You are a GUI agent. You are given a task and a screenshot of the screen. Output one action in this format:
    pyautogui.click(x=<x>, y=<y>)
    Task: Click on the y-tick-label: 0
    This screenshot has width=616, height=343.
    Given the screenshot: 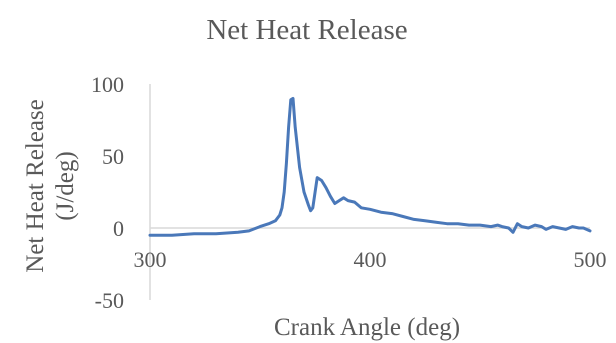 What is the action you would take?
    pyautogui.click(x=118, y=228)
    